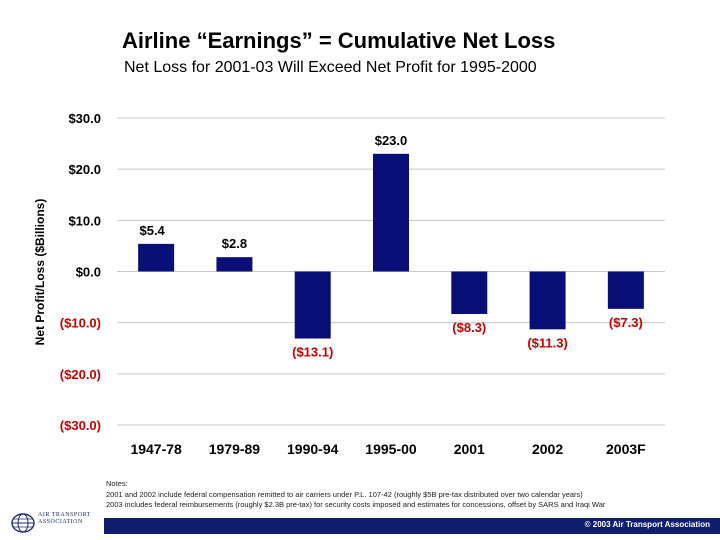 Image resolution: width=720 pixels, height=540 pixels. Describe the element at coordinates (391, 140) in the screenshot. I see `data-label: $23.0` at that location.